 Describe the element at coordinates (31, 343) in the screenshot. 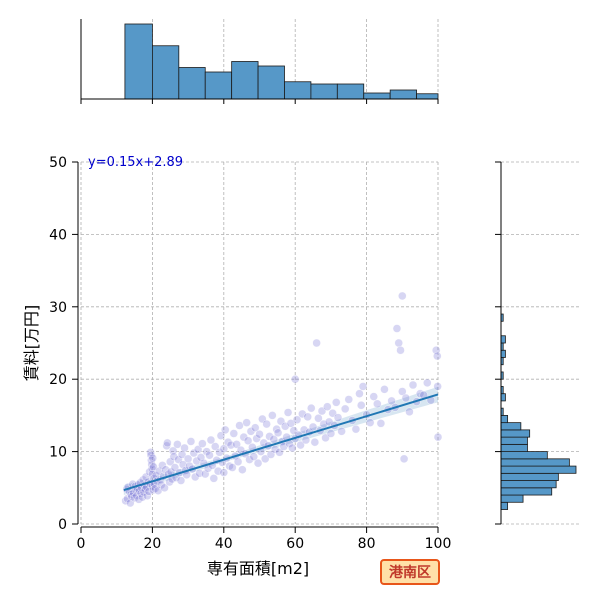

I see `y-axis-label: 賃料[万円]` at that location.